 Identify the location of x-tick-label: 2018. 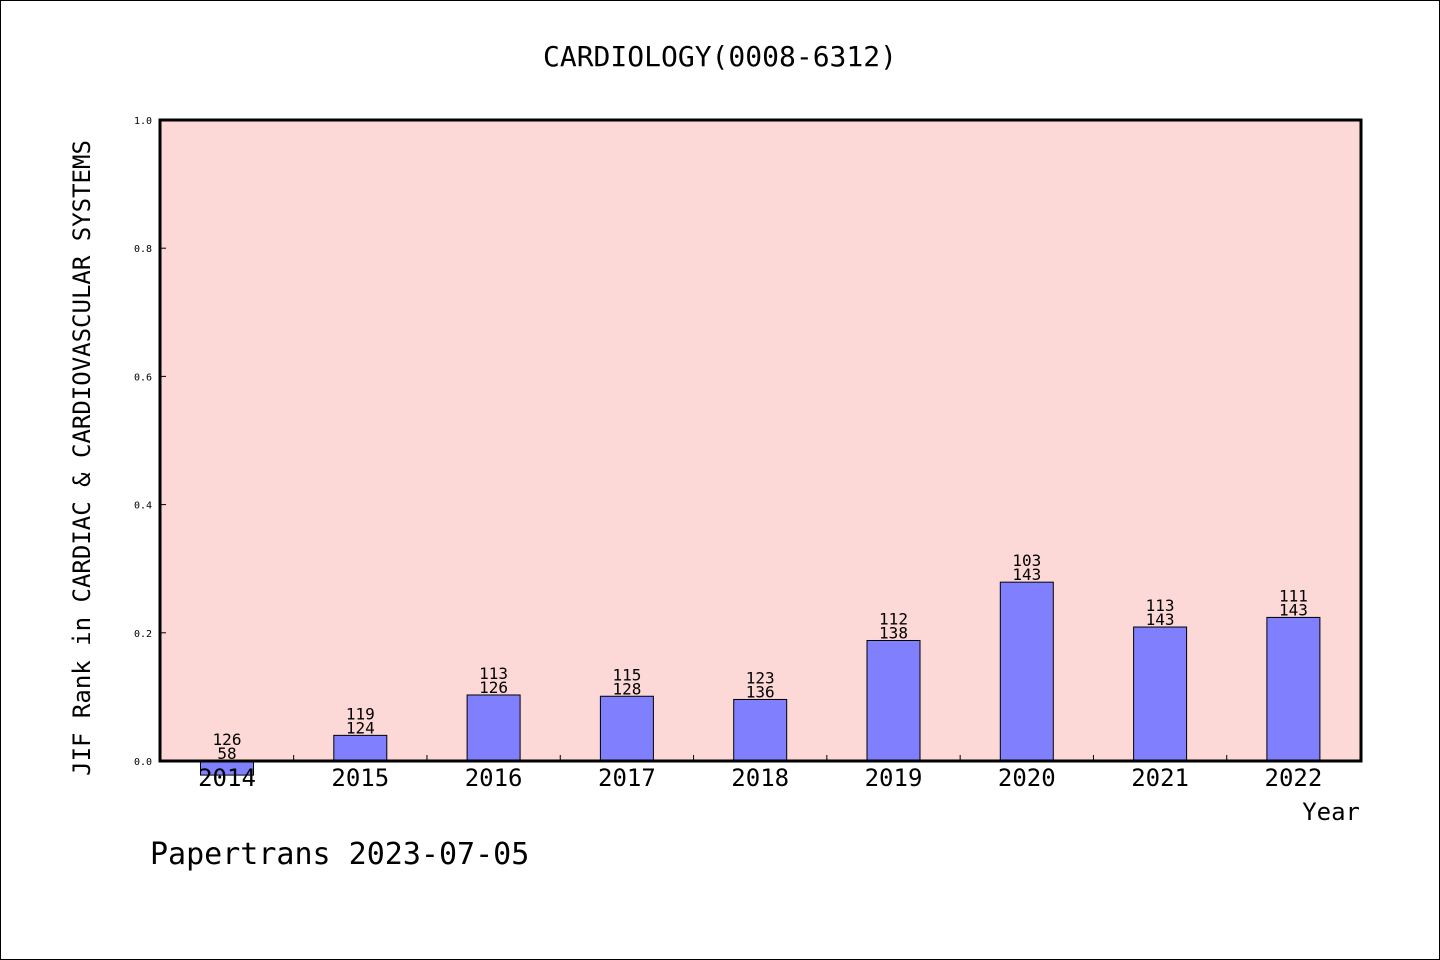
(760, 778).